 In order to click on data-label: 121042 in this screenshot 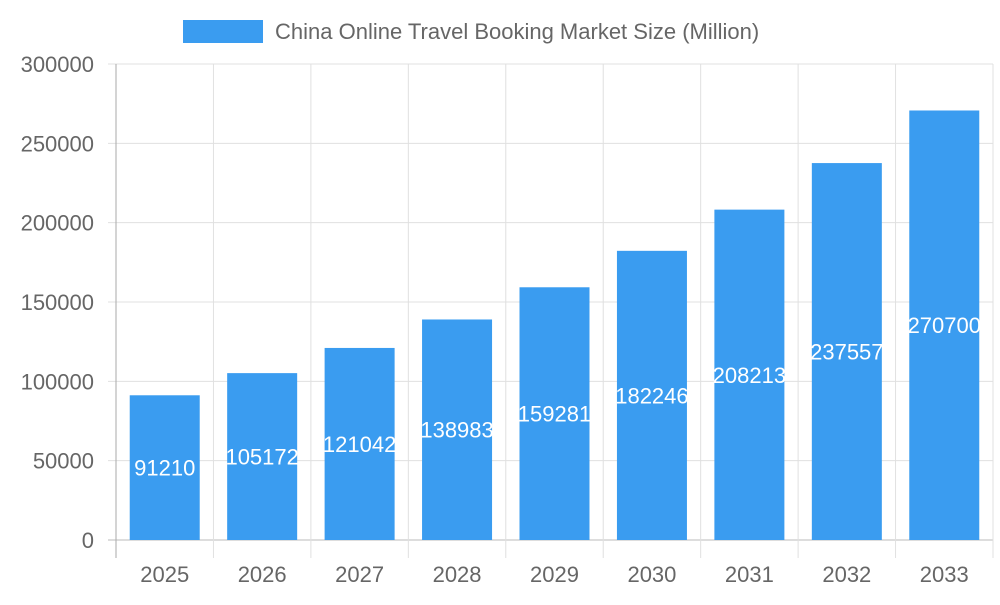, I will do `click(359, 444)`.